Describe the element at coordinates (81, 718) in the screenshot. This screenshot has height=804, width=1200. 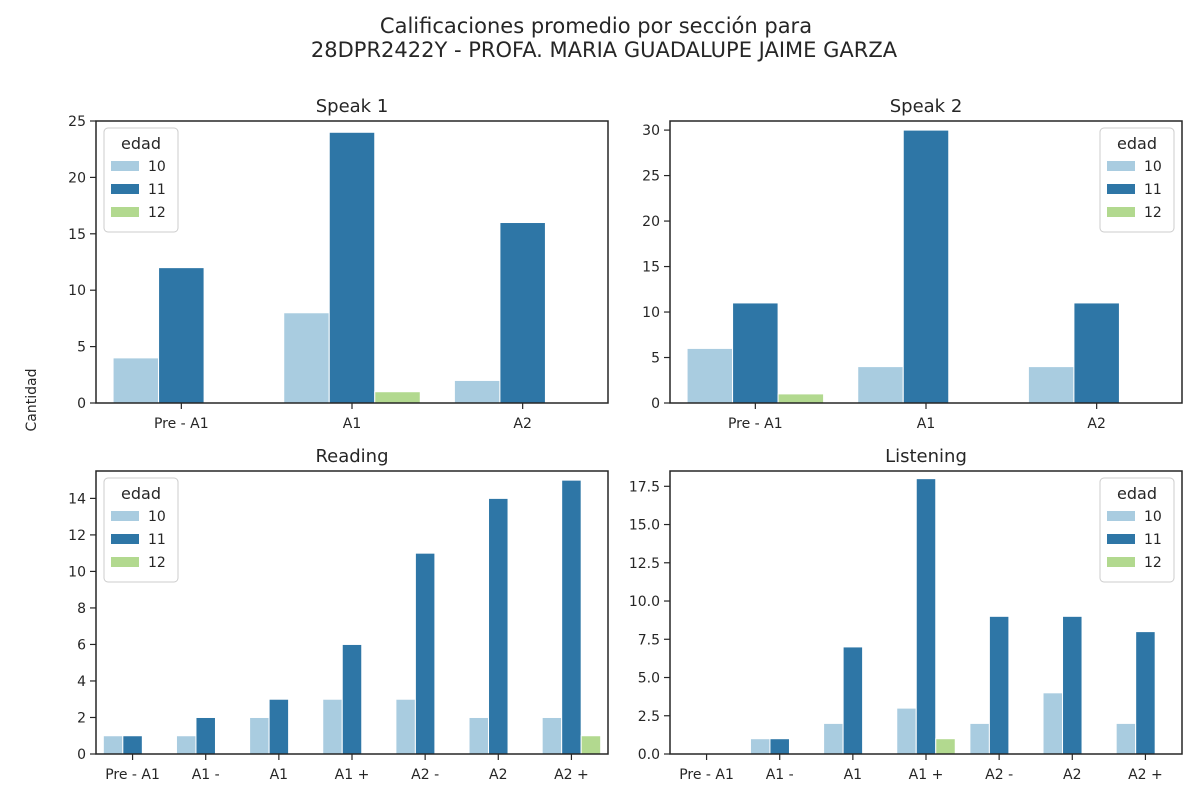
I see `y-tick-label: 2` at that location.